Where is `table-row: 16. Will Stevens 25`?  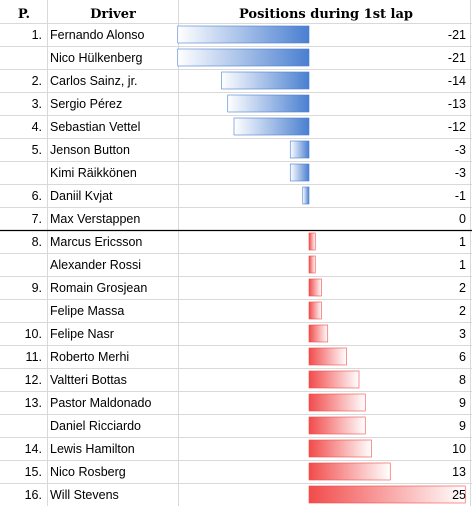
table-row: 16. Will Stevens 25 is located at coordinates (245, 494).